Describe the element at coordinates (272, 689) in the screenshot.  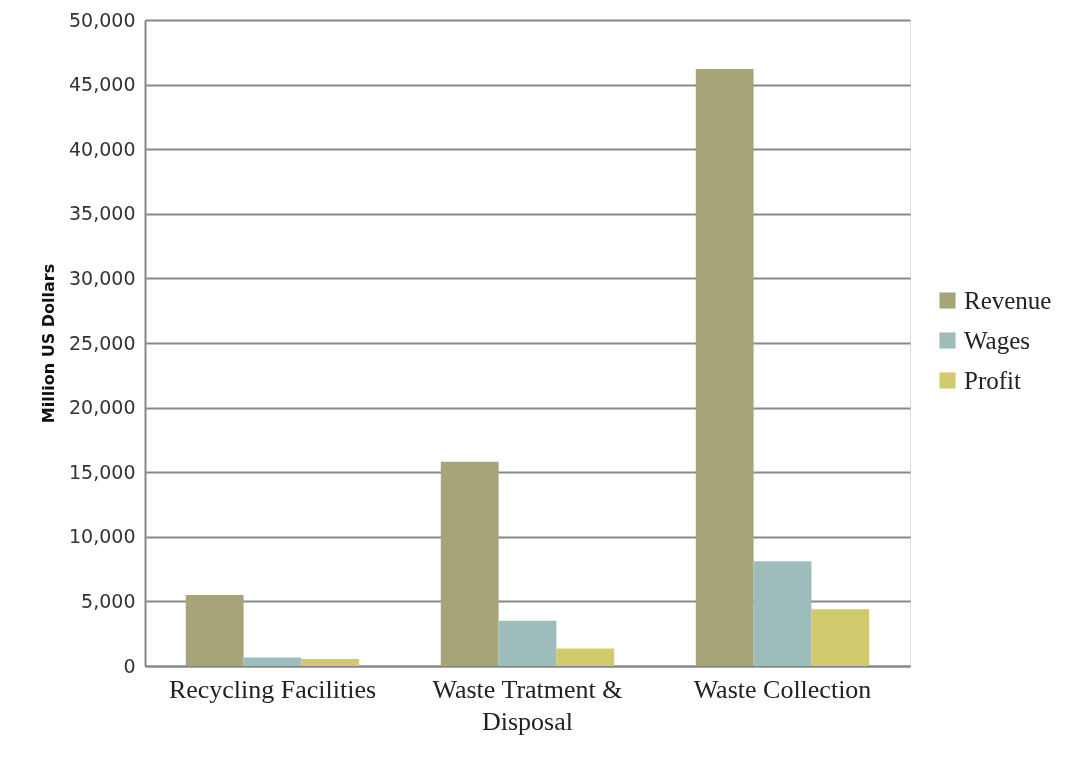
I see `x-tick-label: Recycling Facilities` at that location.